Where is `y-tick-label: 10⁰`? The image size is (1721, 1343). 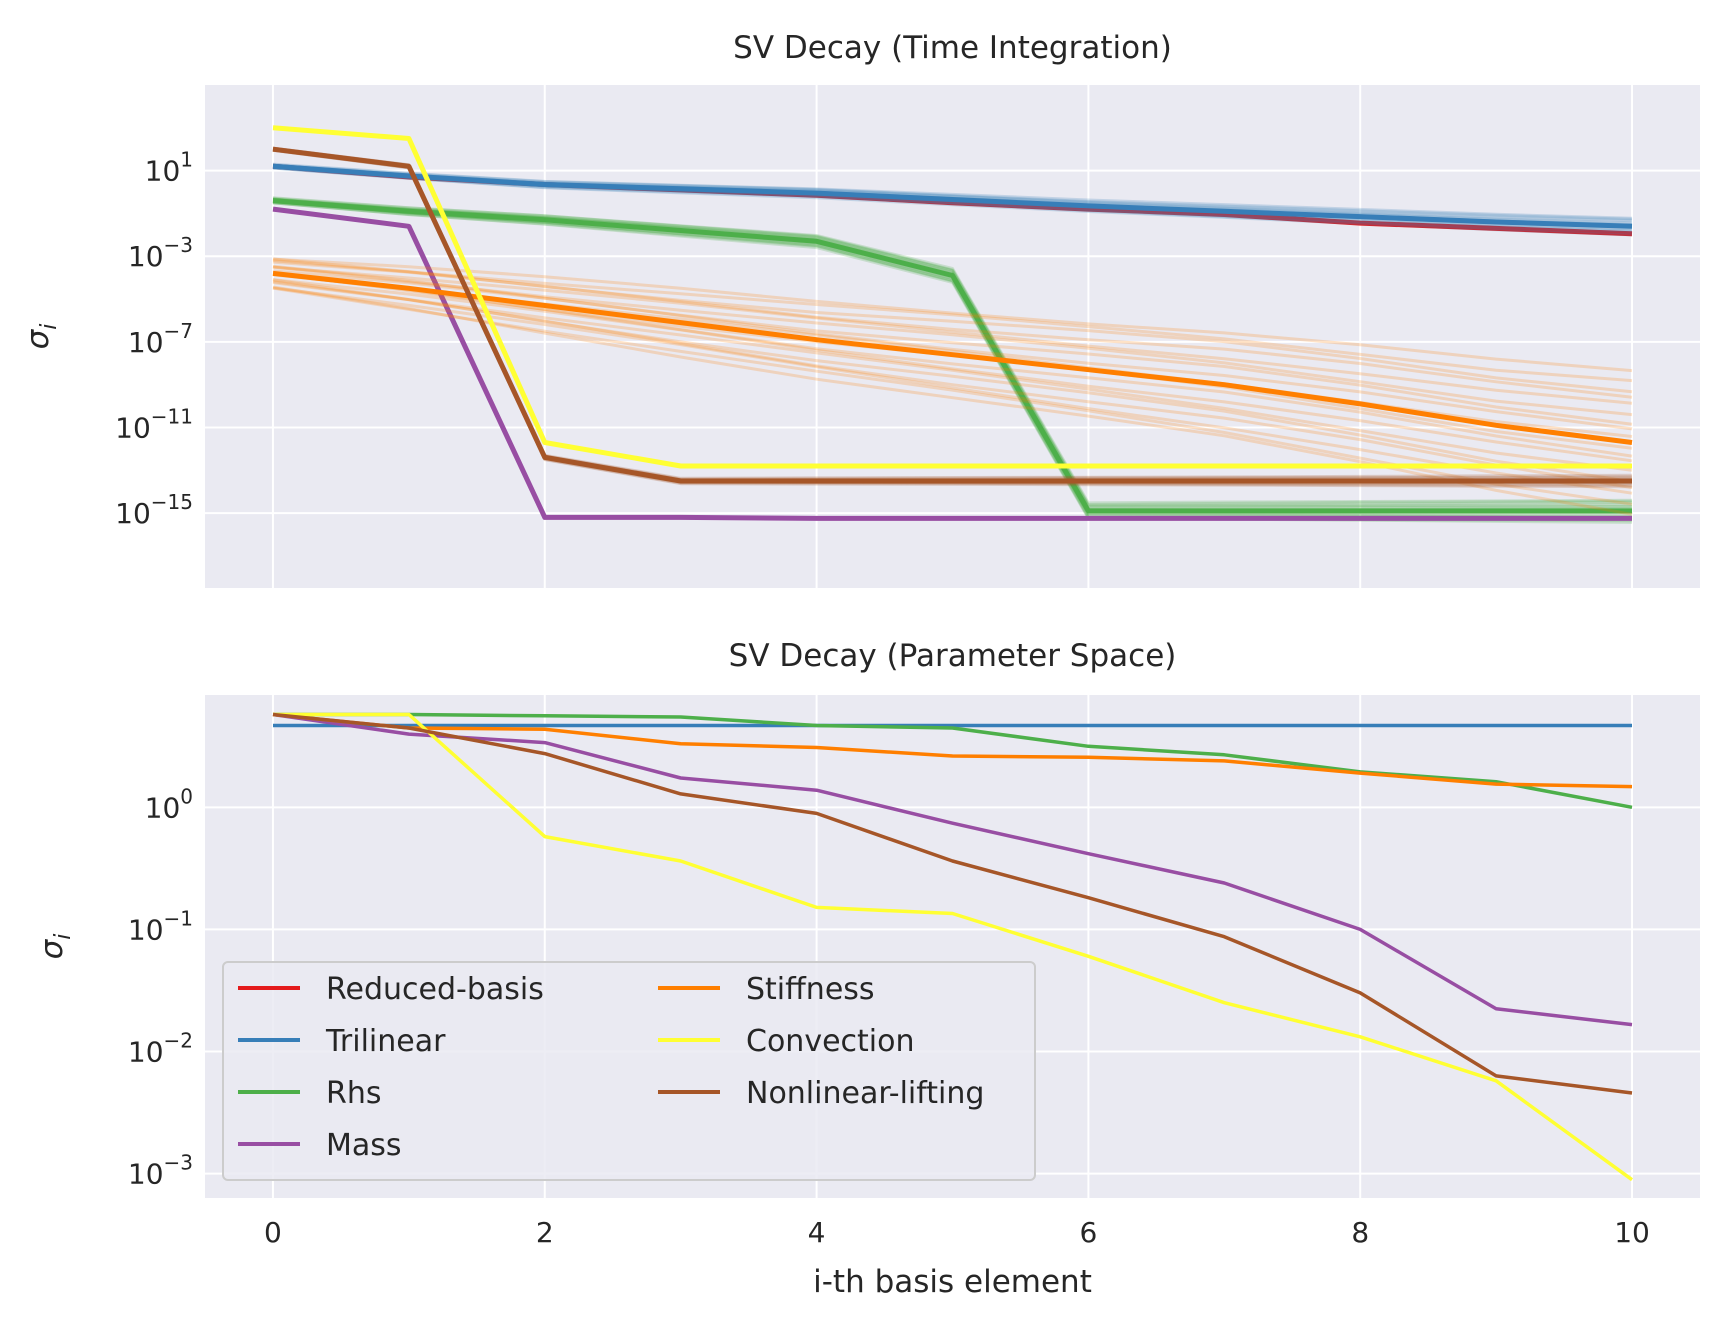 y-tick-label: 10⁰ is located at coordinates (169, 804).